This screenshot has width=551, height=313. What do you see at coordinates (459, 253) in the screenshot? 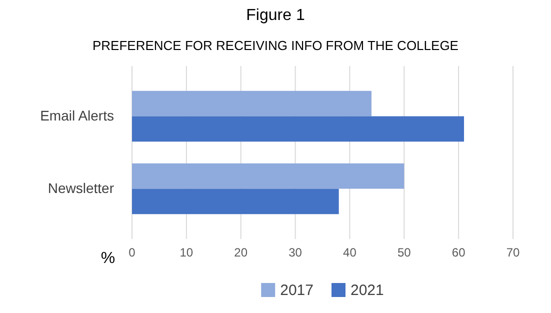
I see `x-tick-label: 60` at bounding box center [459, 253].